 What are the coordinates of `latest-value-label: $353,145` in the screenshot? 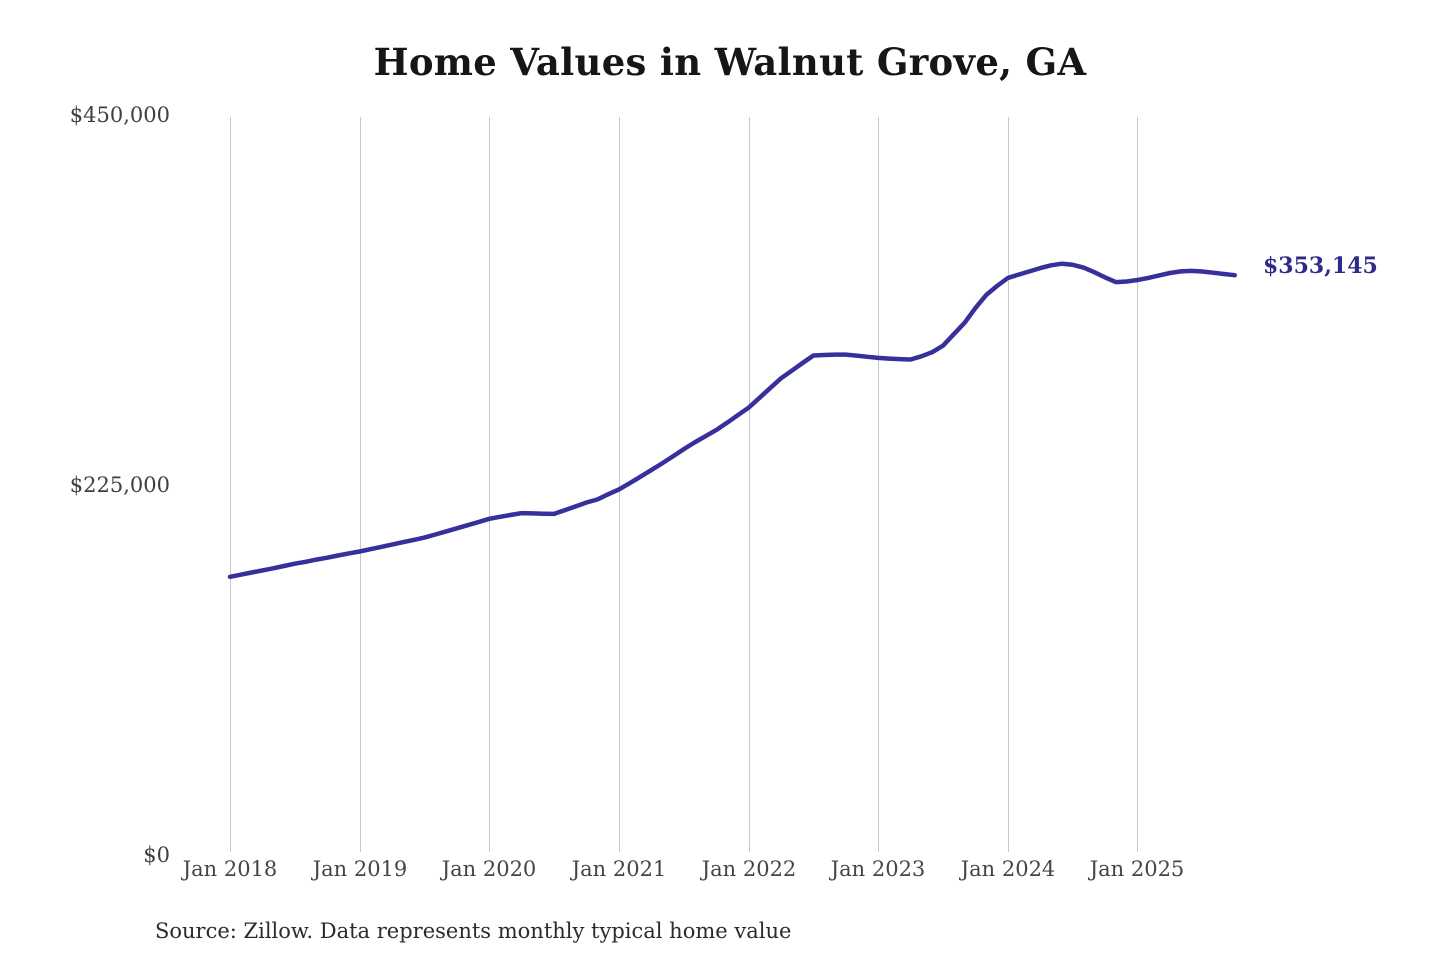 It's located at (1320, 266).